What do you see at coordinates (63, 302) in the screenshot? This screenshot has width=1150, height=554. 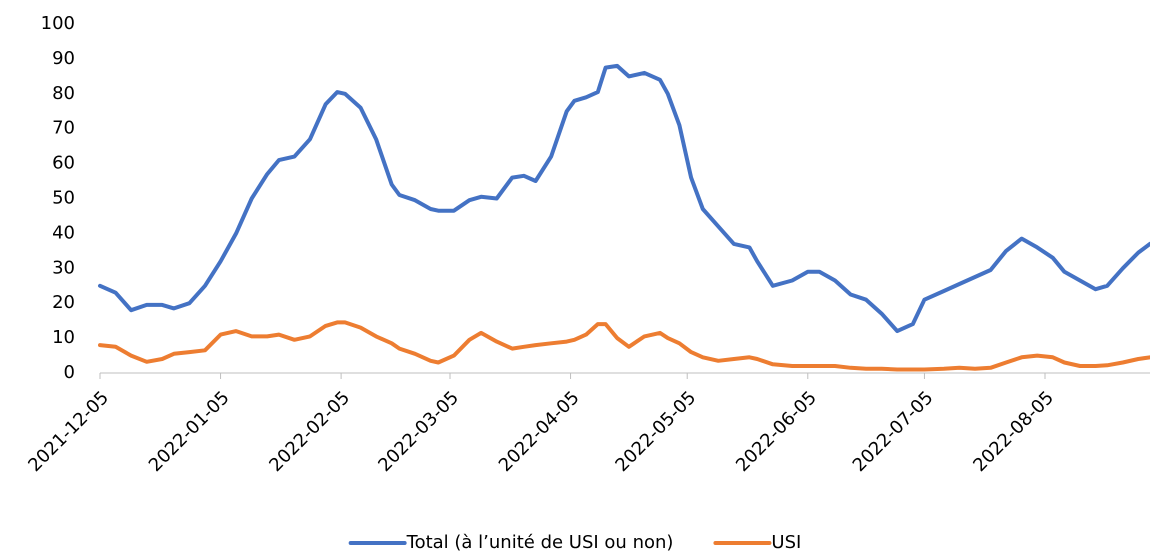 I see `y-tick-label: 20` at bounding box center [63, 302].